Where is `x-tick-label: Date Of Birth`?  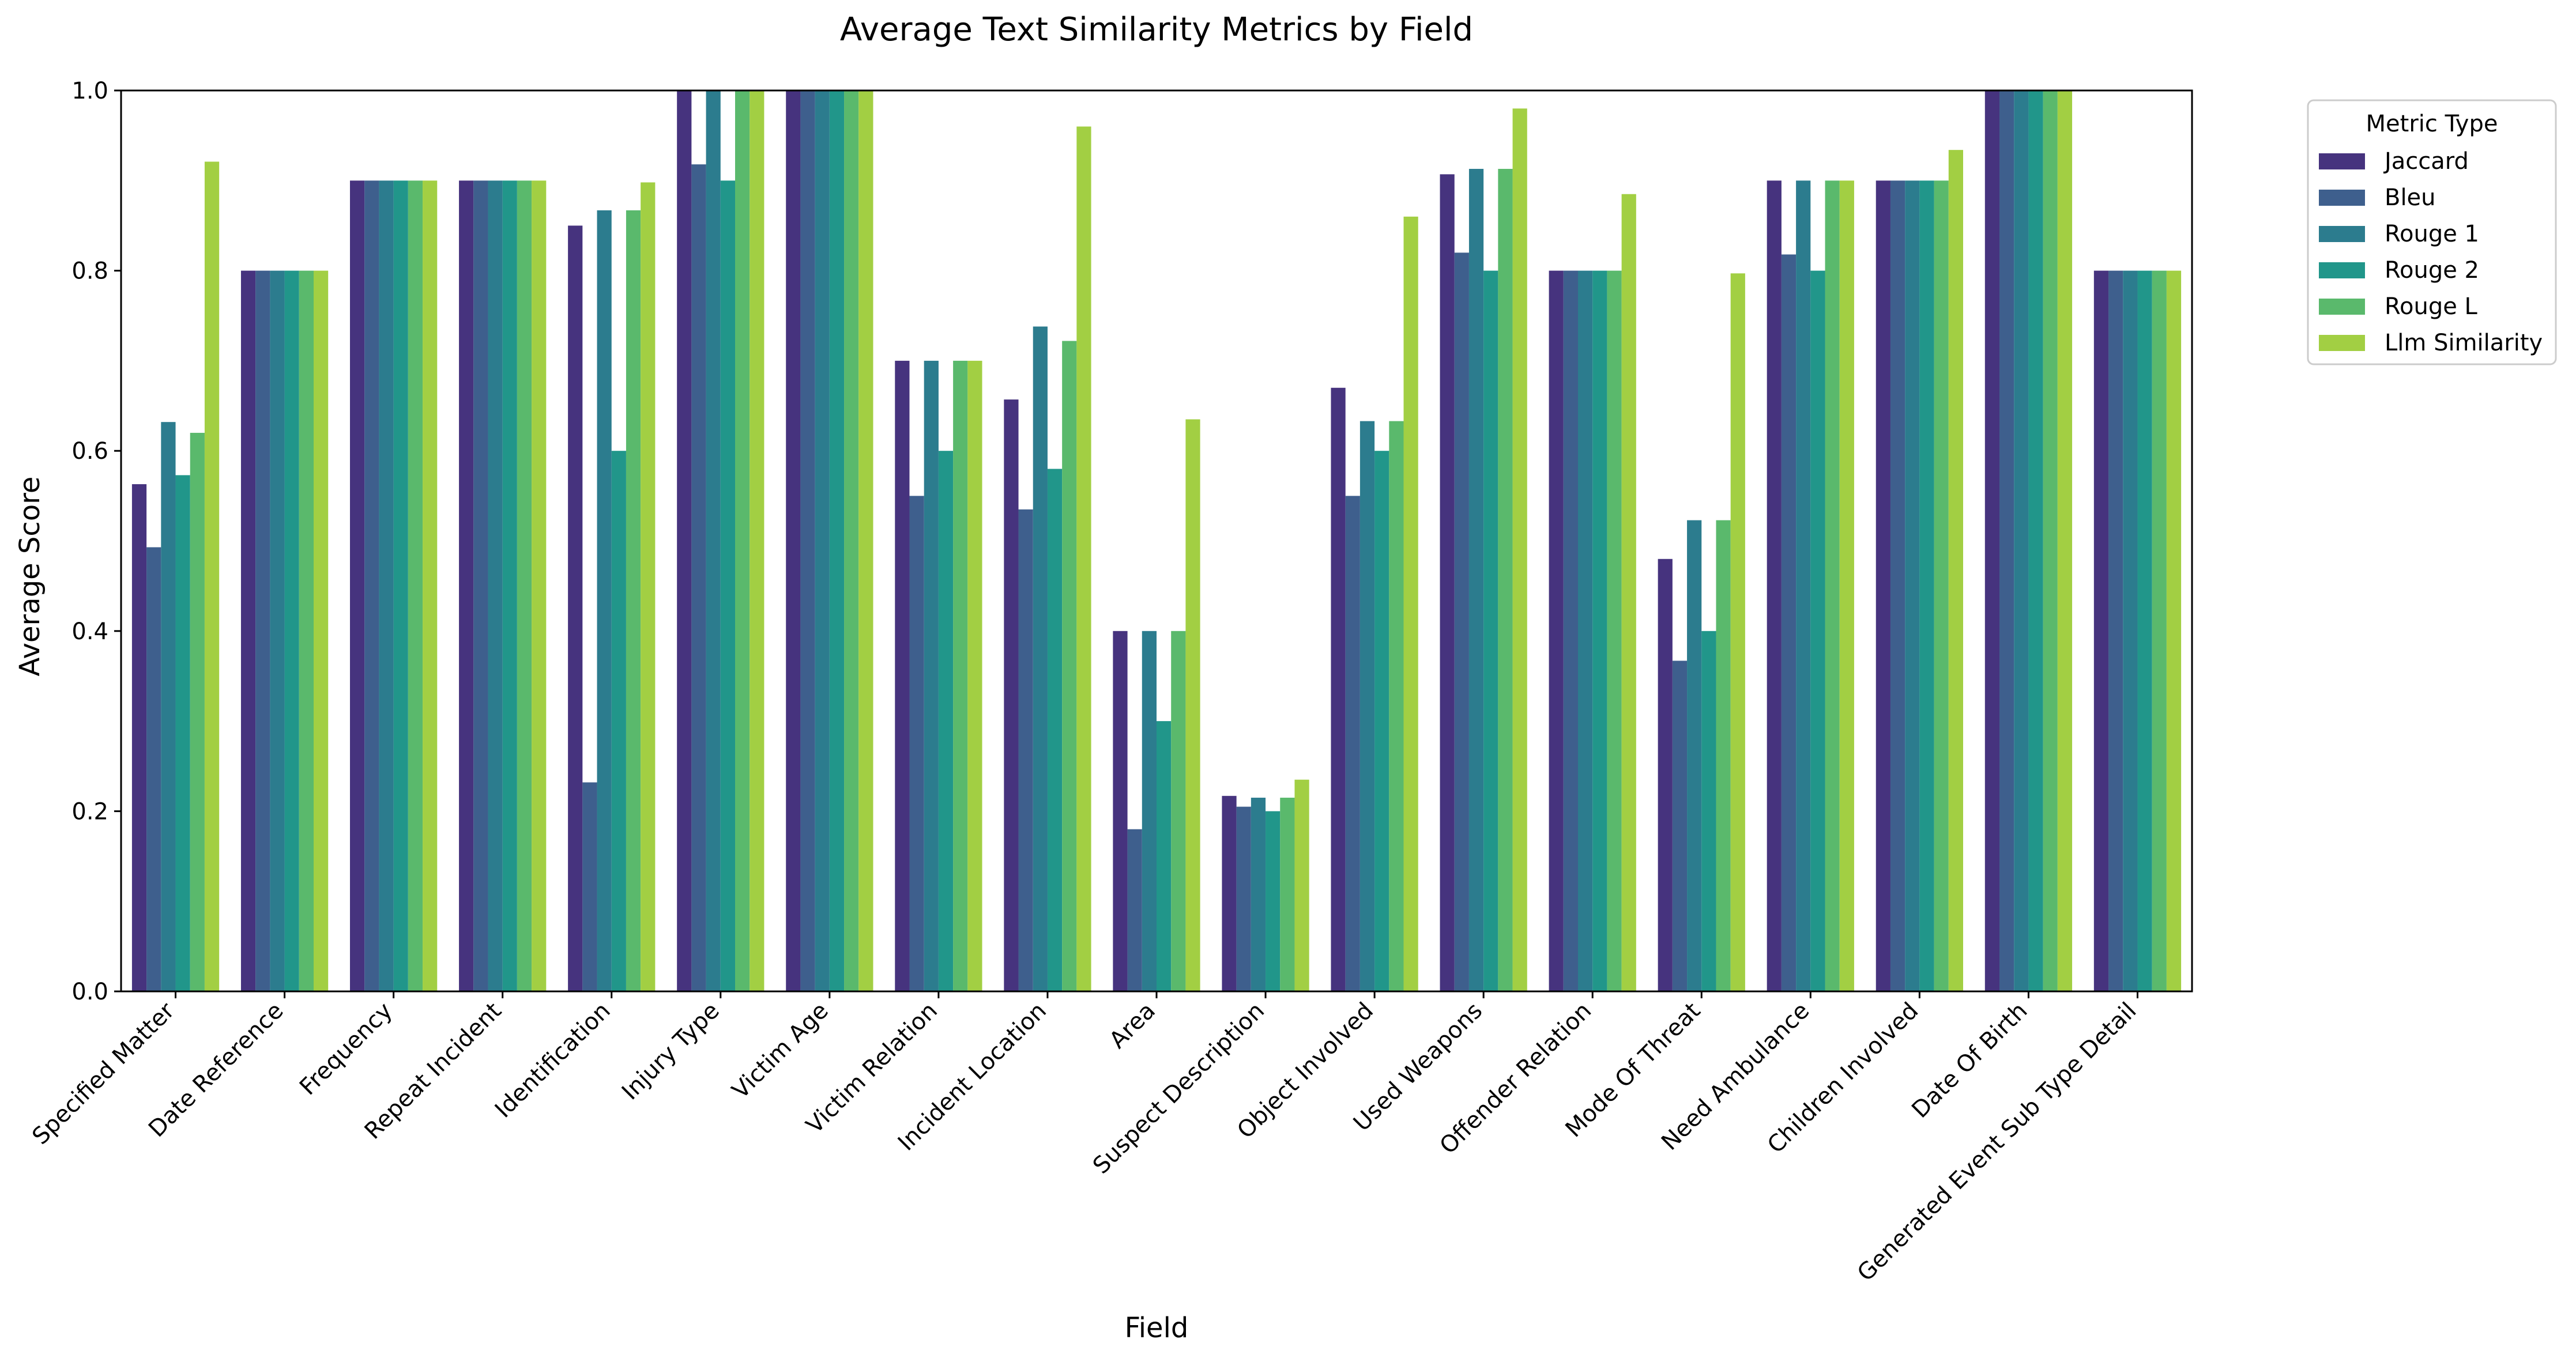 x-tick-label: Date Of Birth is located at coordinates (1969, 1060).